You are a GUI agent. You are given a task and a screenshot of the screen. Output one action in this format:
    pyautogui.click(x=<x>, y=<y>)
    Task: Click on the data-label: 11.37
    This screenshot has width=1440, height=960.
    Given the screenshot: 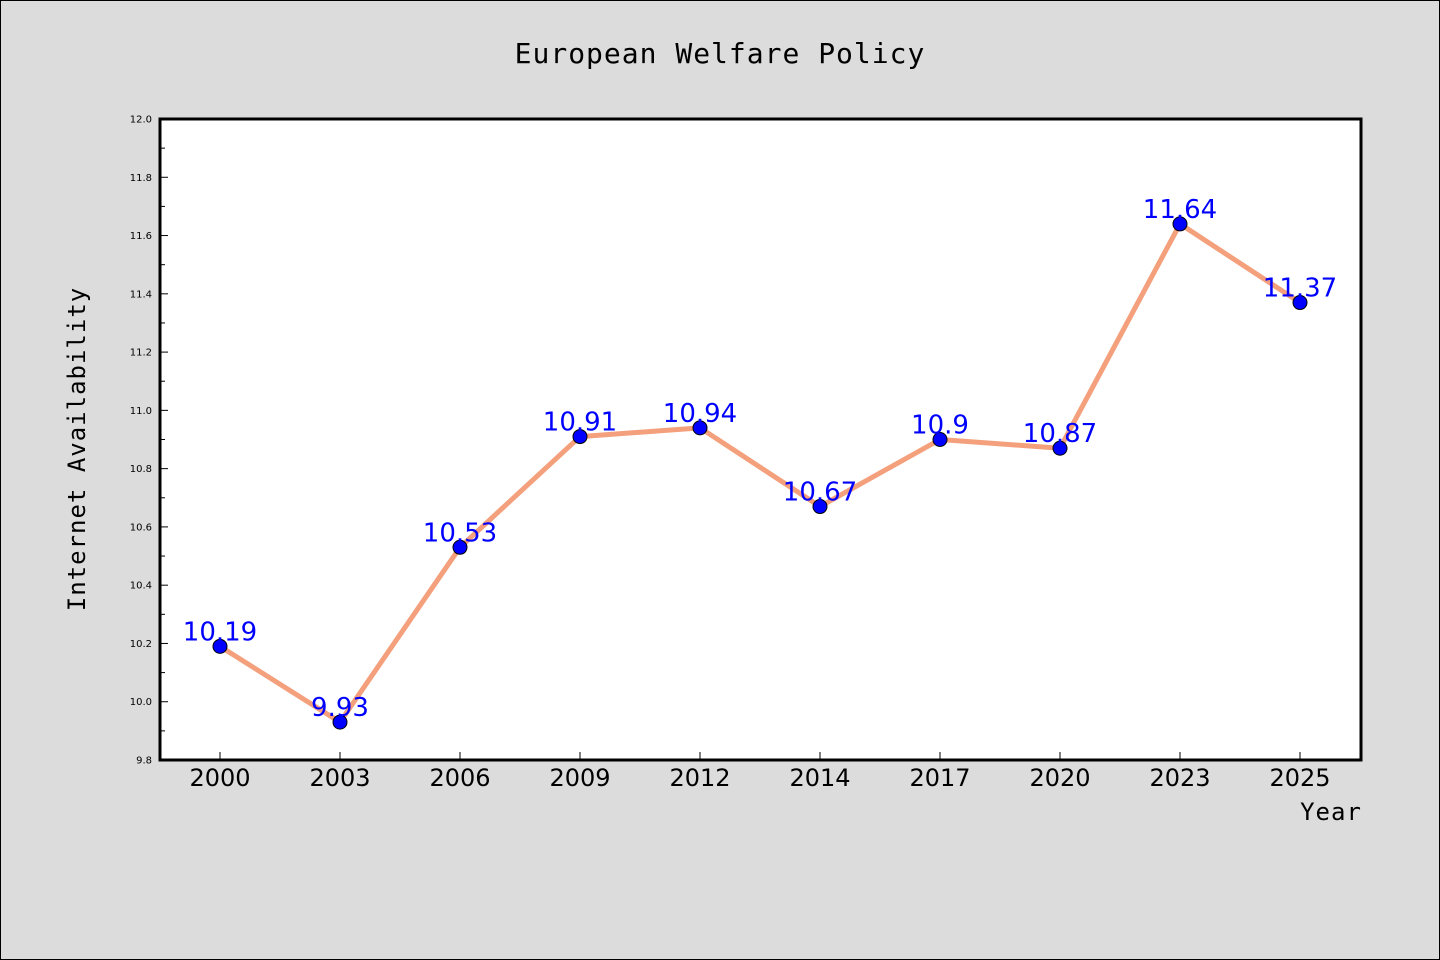 What is the action you would take?
    pyautogui.click(x=1300, y=289)
    